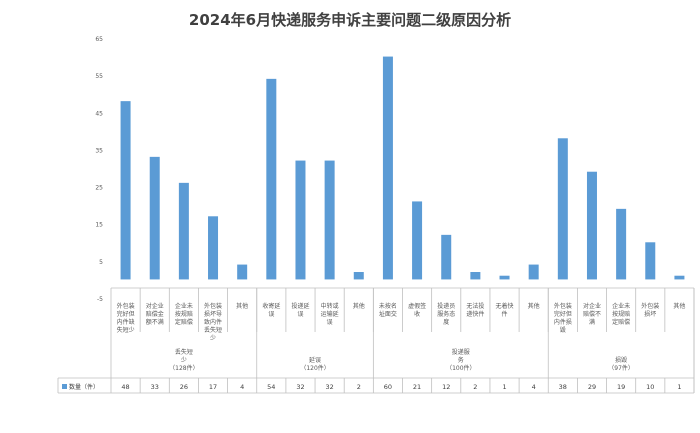 The width and height of the screenshot is (700, 433). Describe the element at coordinates (99, 39) in the screenshot. I see `y-tick-label: 65` at that location.